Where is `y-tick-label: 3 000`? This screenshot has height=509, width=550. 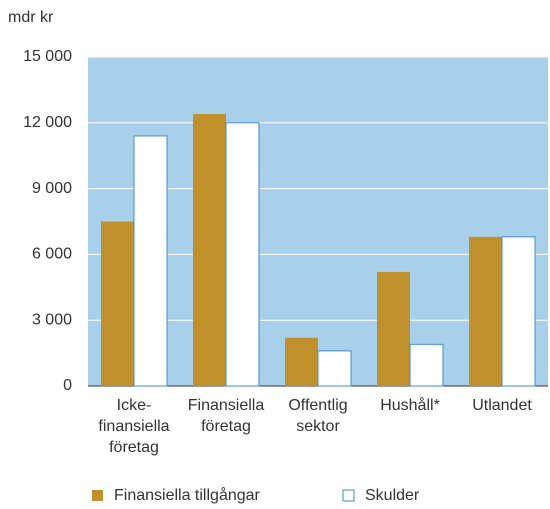 y-tick-label: 3 000 is located at coordinates (52, 319).